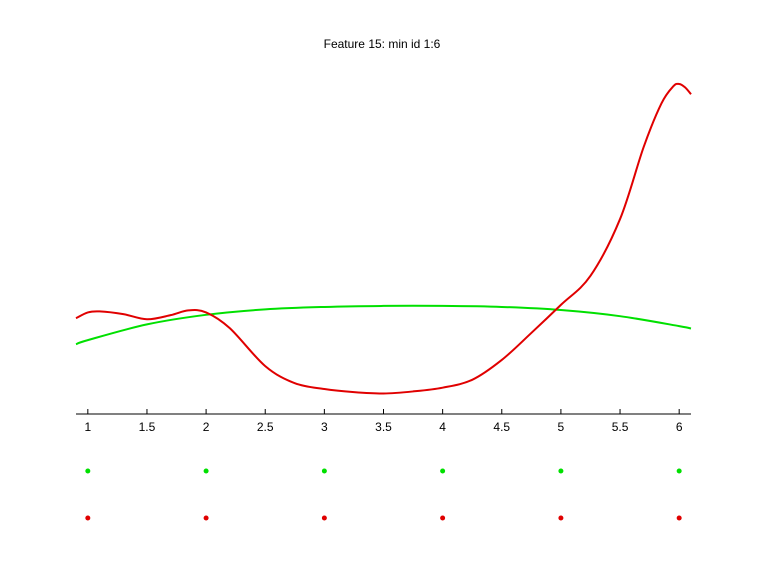  Describe the element at coordinates (147, 427) in the screenshot. I see `x-tick-label: 1.5` at that location.